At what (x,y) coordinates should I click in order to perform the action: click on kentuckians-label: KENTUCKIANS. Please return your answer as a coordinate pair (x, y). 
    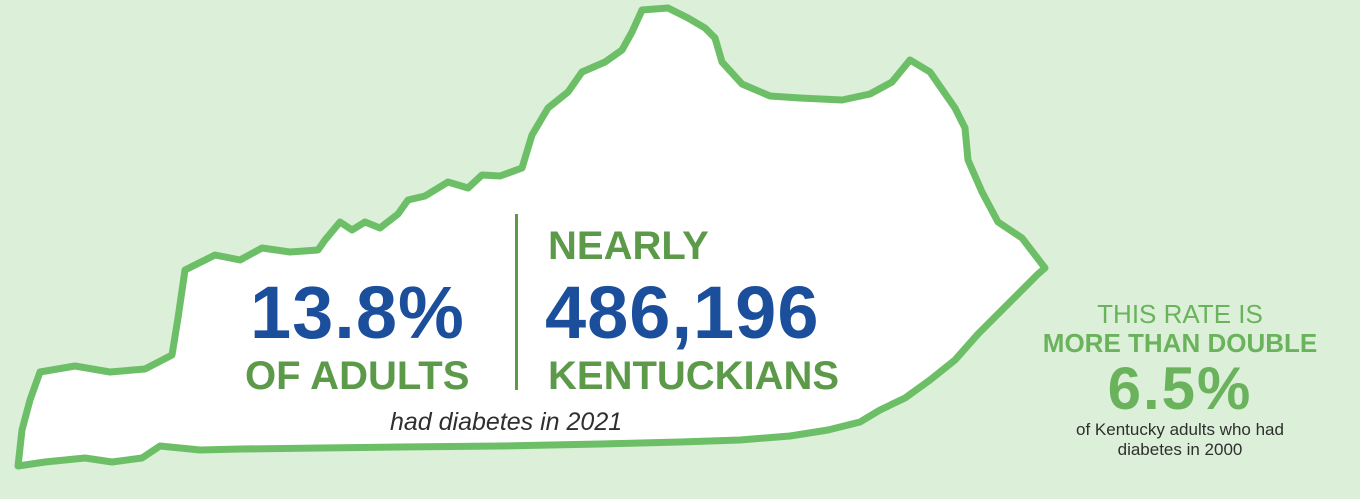
    Looking at the image, I should click on (694, 376).